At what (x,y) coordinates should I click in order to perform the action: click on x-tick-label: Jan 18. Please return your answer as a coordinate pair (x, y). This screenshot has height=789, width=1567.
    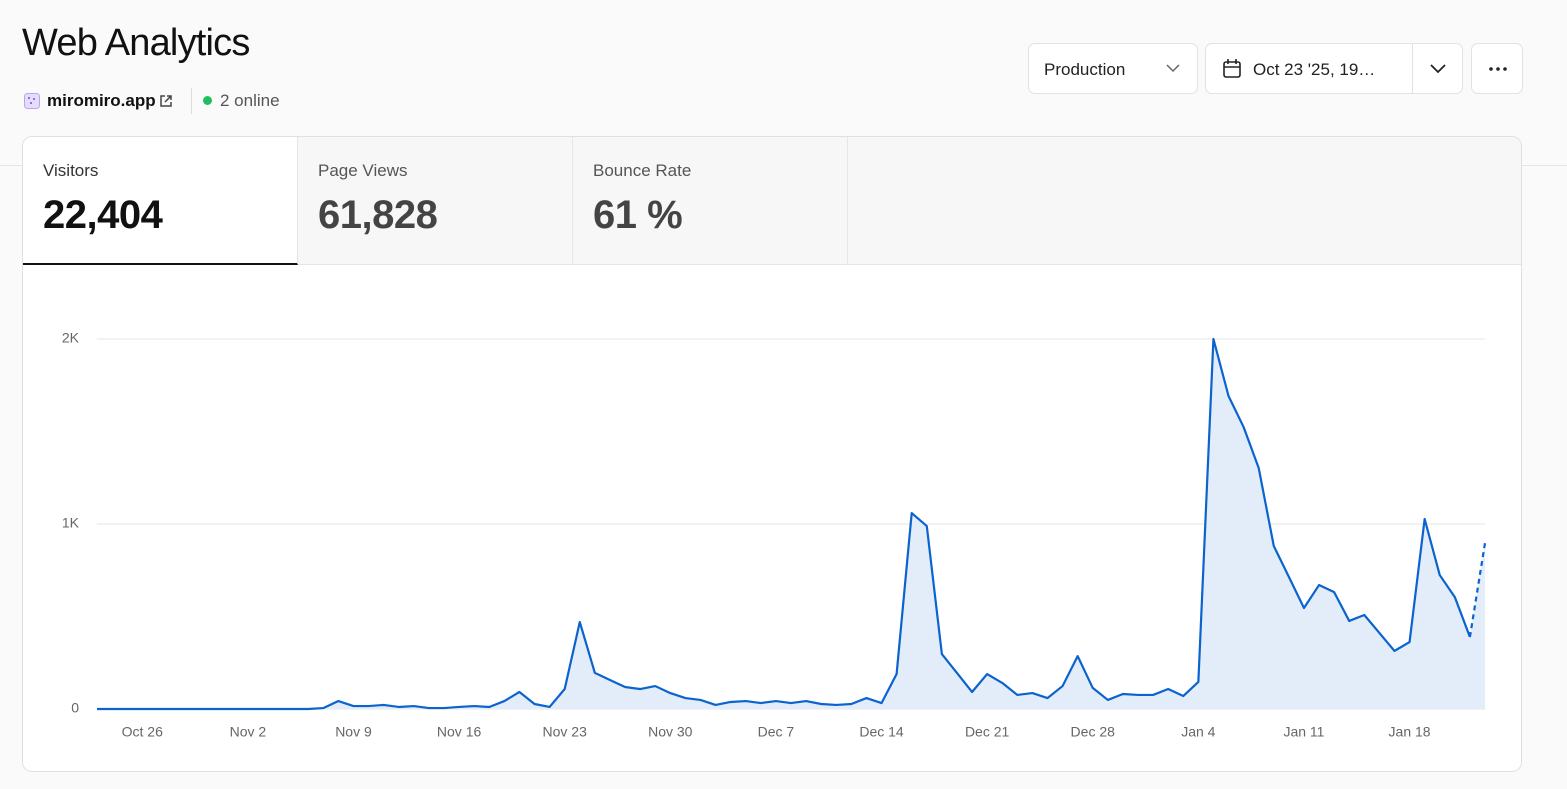
    Looking at the image, I should click on (1410, 732).